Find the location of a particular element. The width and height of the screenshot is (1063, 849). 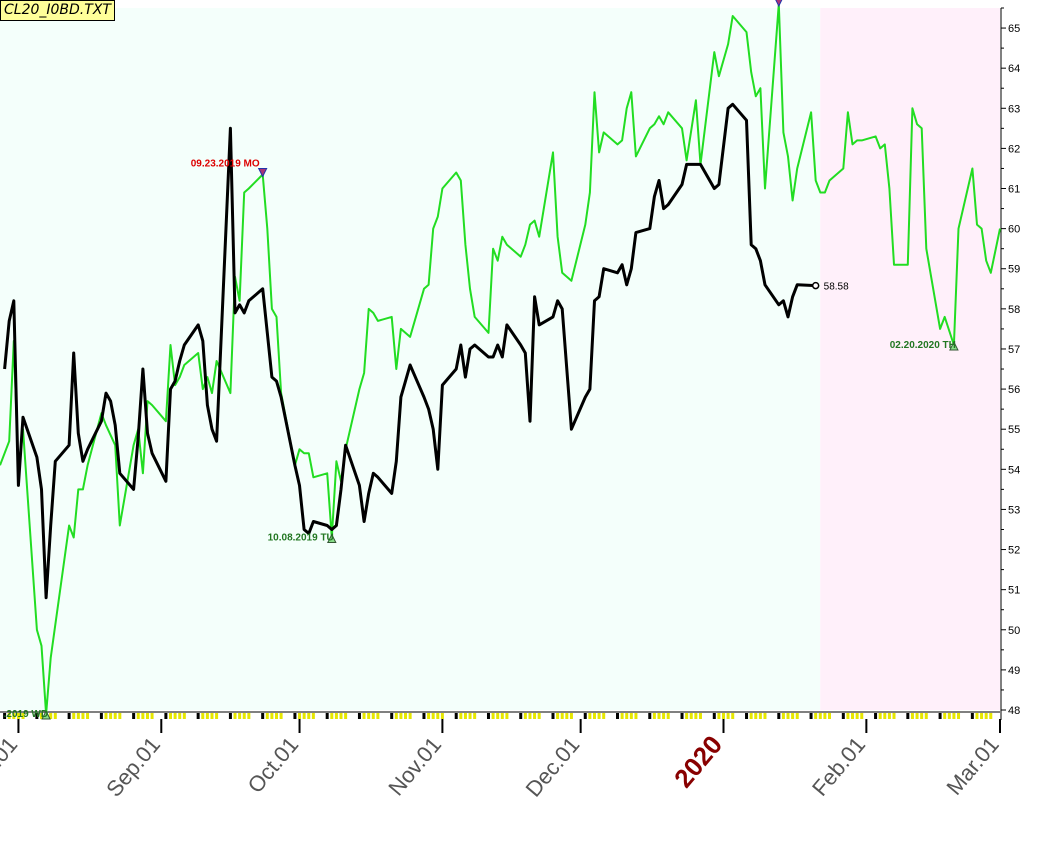

y-tick-label: 52 is located at coordinates (1014, 551).